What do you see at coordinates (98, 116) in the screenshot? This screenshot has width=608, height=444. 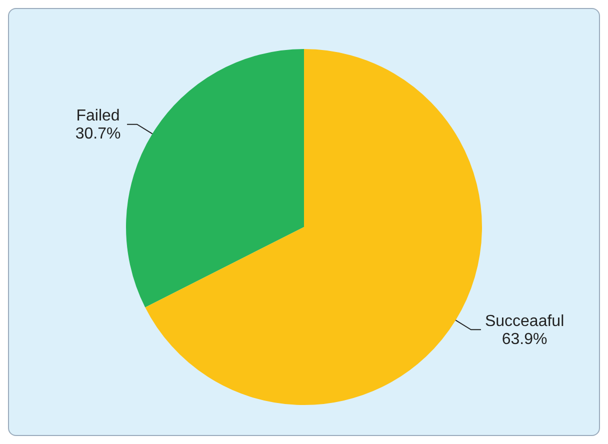 I see `slice-label: Failed` at bounding box center [98, 116].